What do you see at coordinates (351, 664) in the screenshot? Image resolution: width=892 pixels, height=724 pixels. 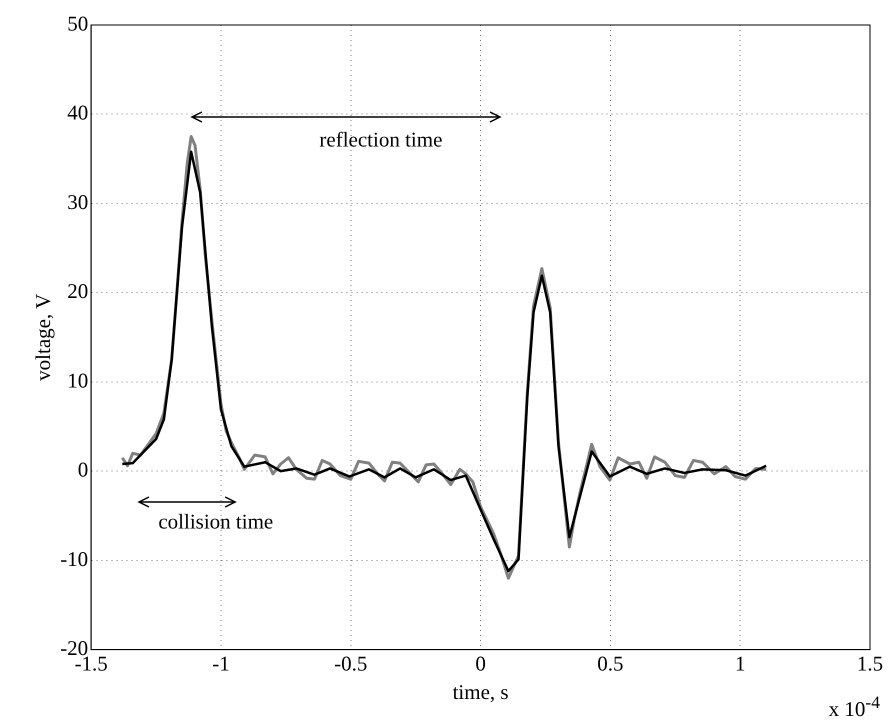 I see `x-tick-label: -0.5` at bounding box center [351, 664].